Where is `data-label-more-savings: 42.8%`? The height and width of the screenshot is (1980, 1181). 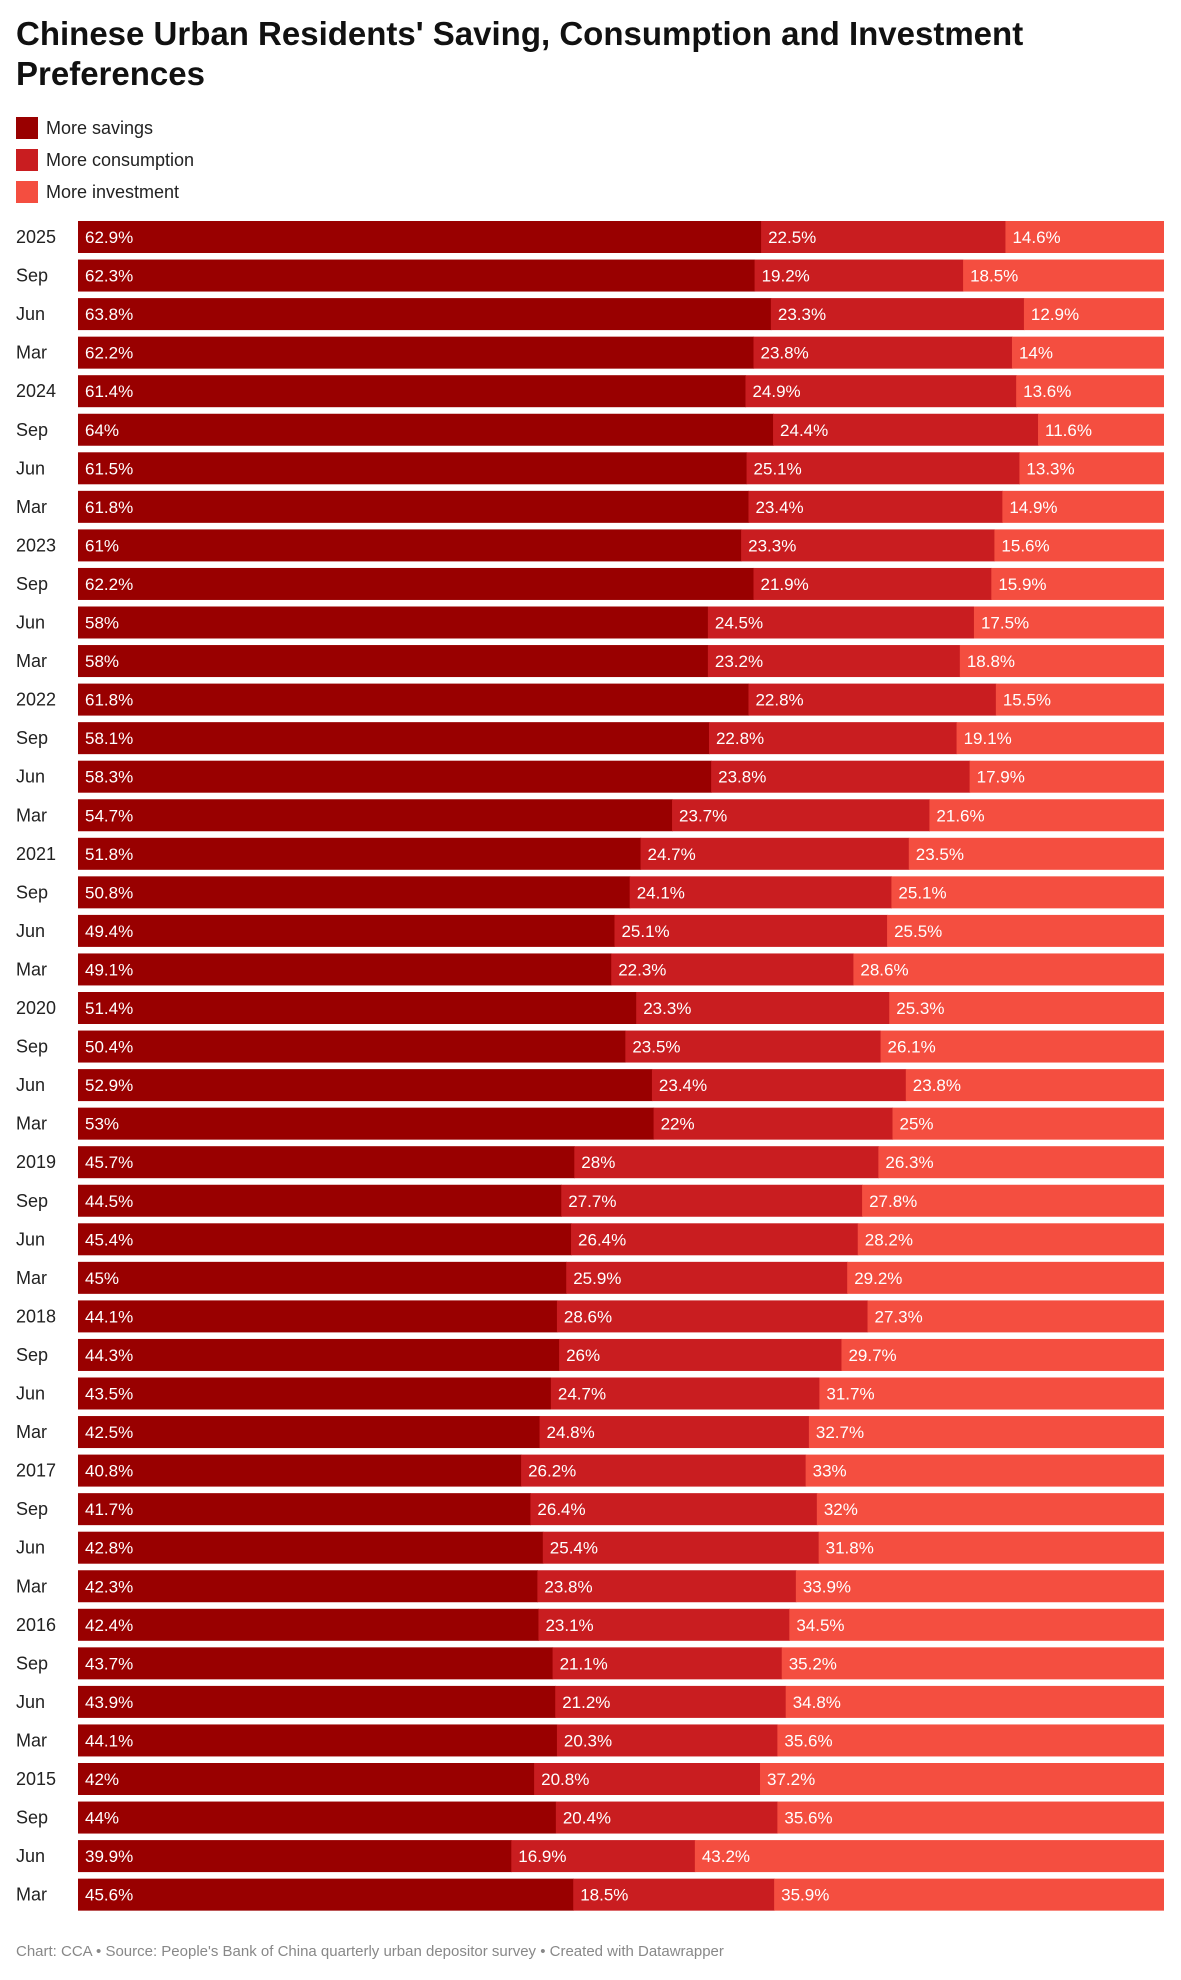 data-label-more-savings: 42.8% is located at coordinates (109, 1548).